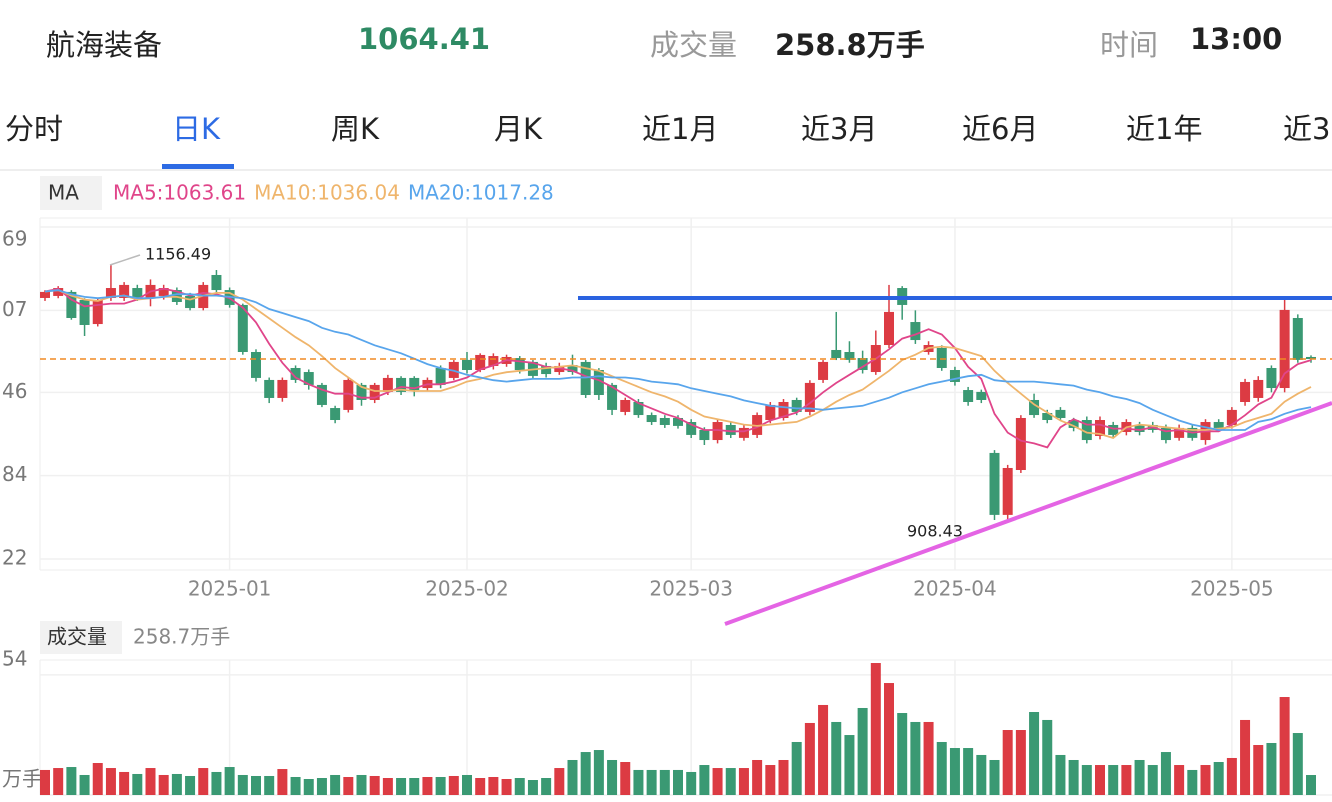 The width and height of the screenshot is (1332, 802). What do you see at coordinates (1307, 129) in the screenshot?
I see `tab: 近3` at bounding box center [1307, 129].